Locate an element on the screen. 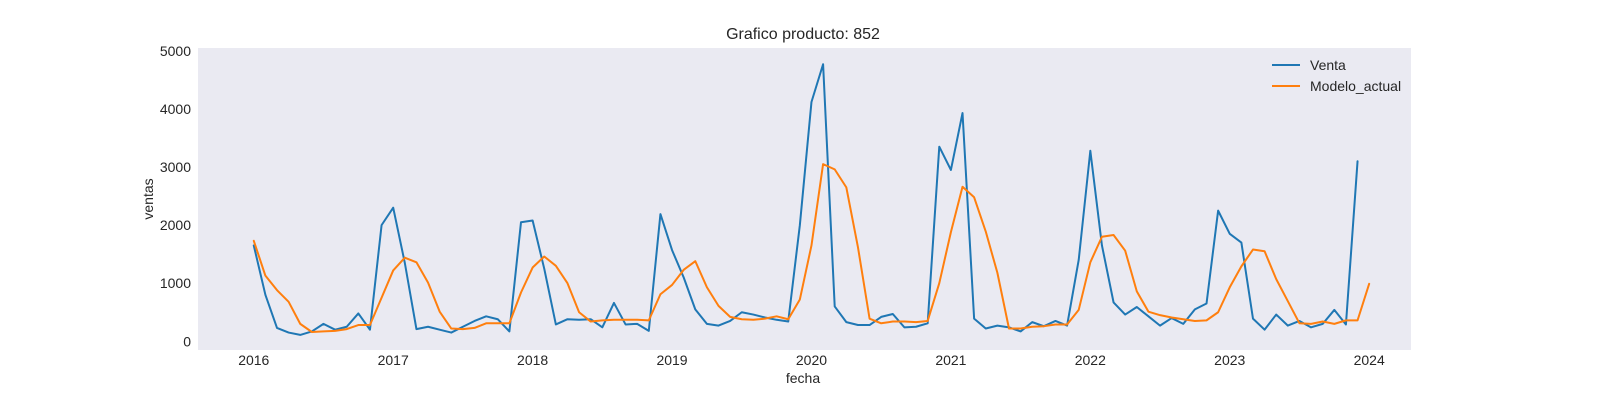 Image resolution: width=1600 pixels, height=400 pixels. y-tick-label: 4000 is located at coordinates (175, 109).